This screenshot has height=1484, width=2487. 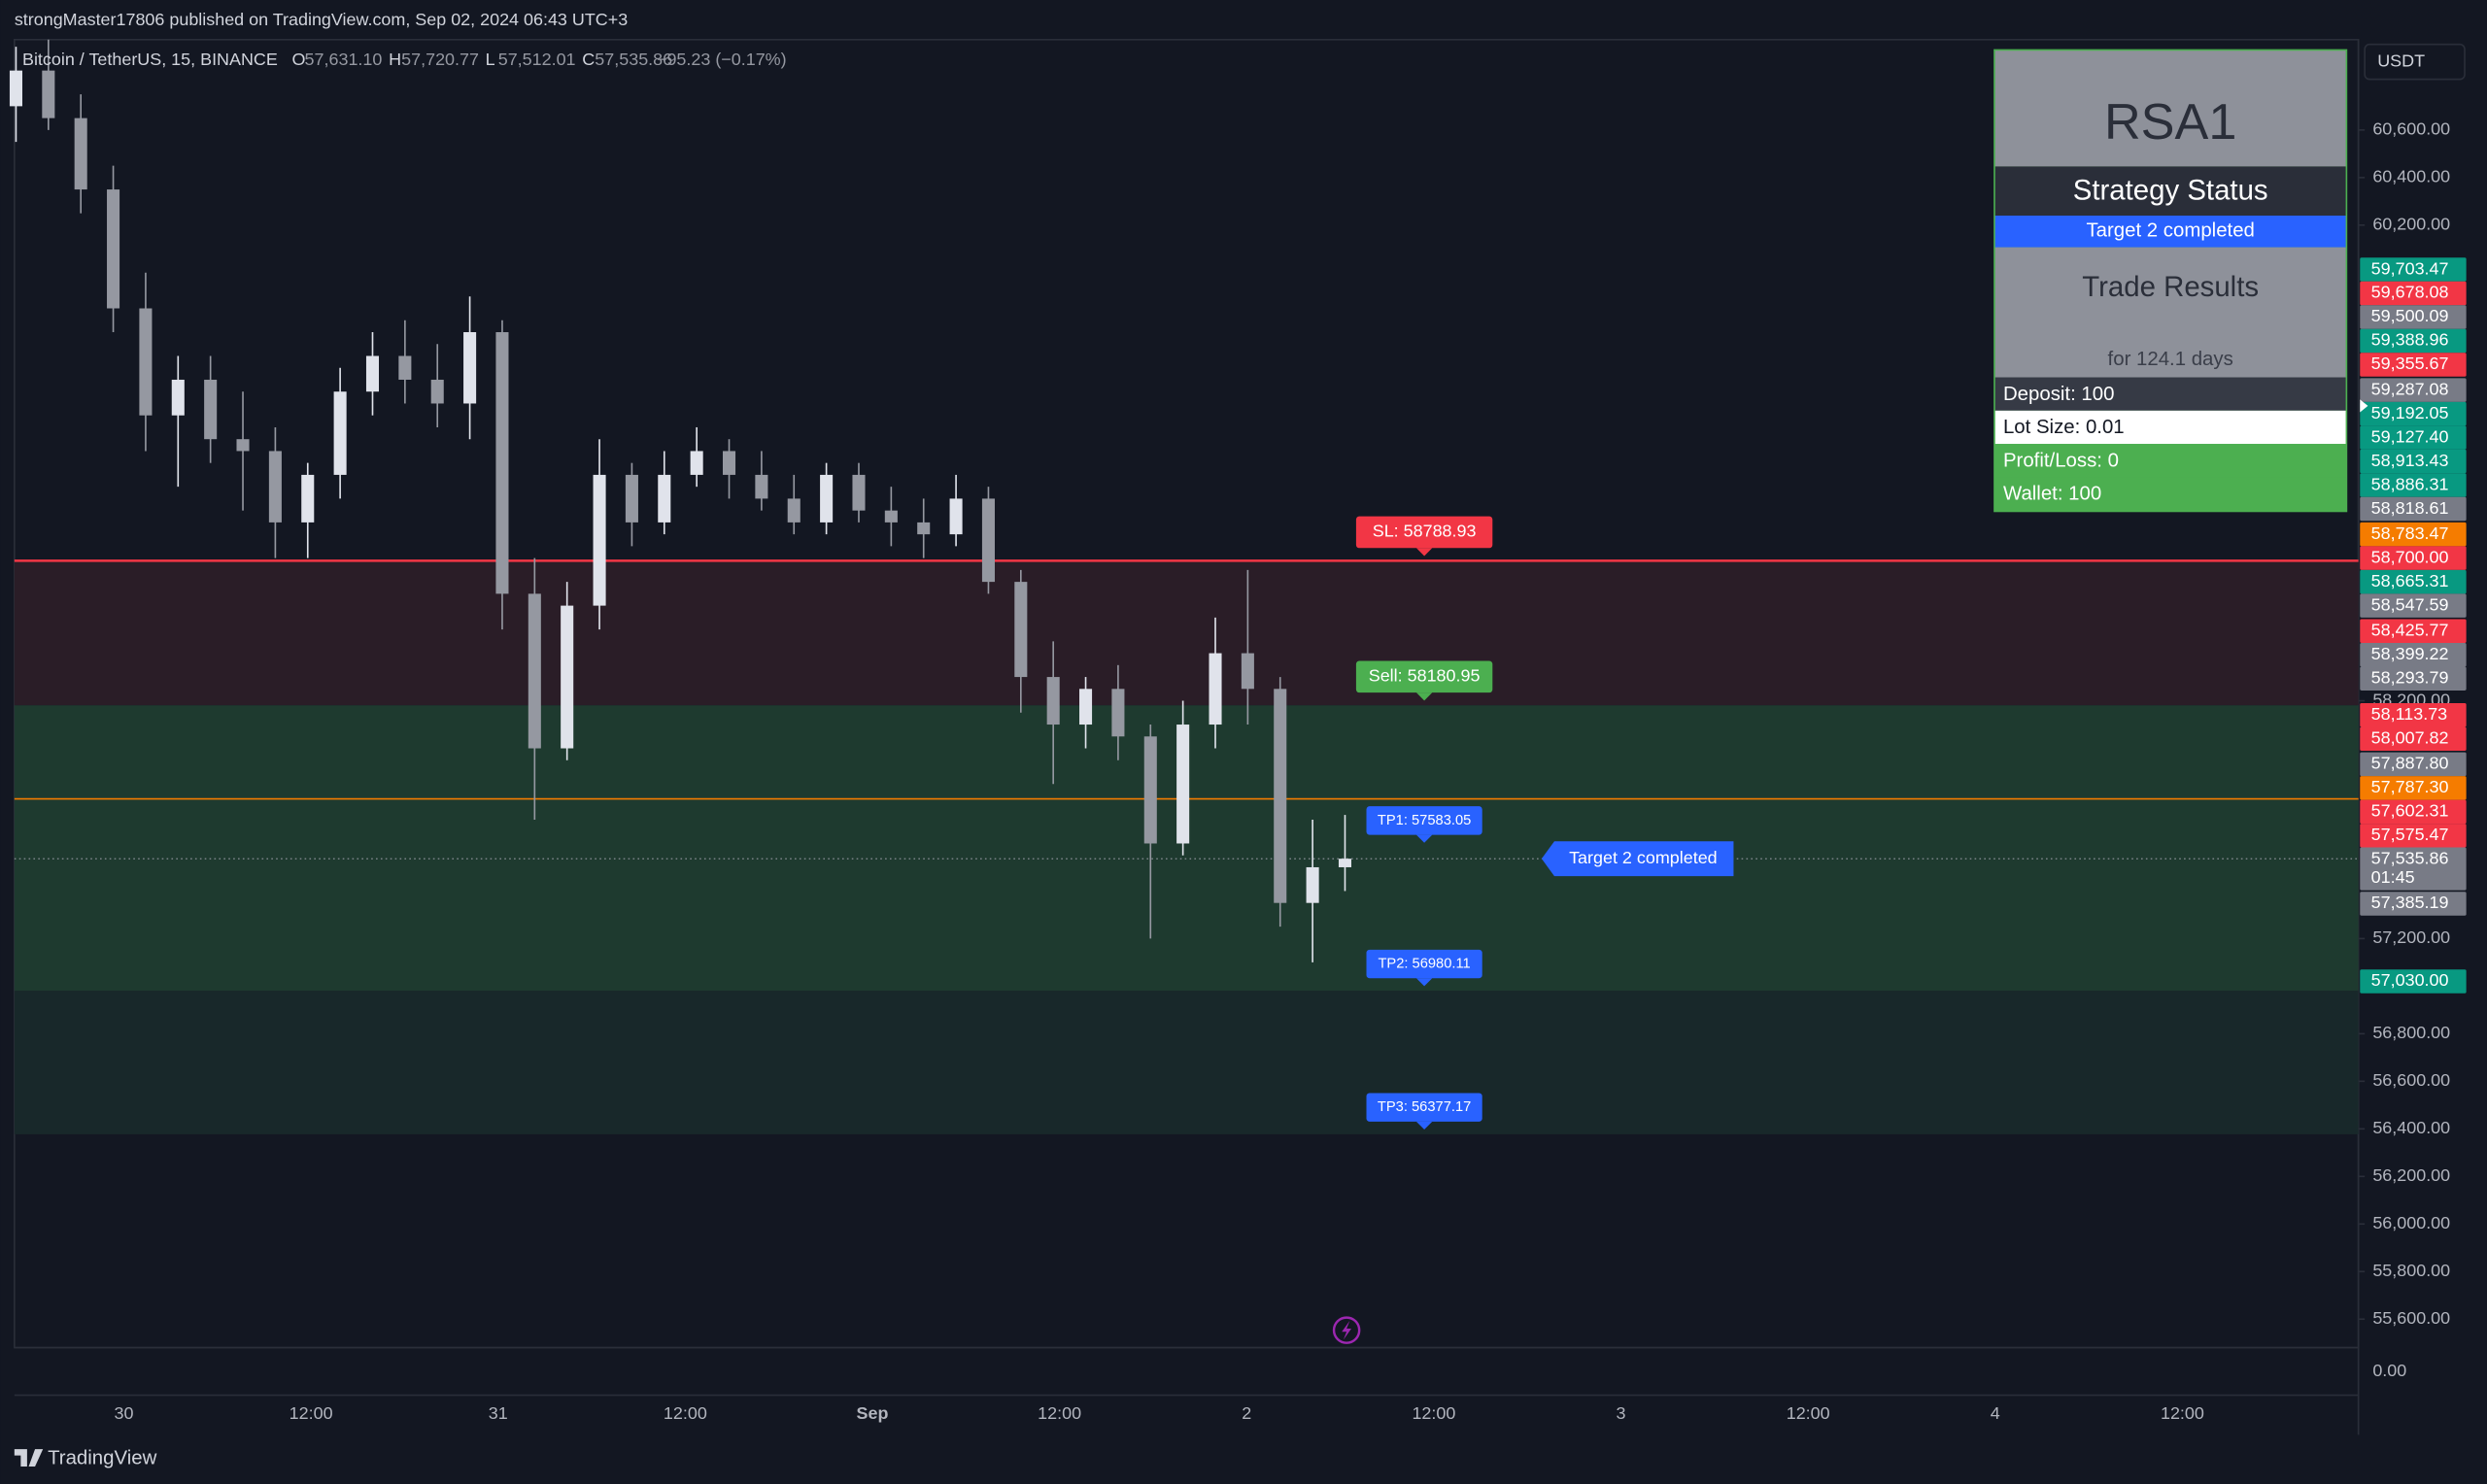 What do you see at coordinates (1346, 1330) in the screenshot?
I see `event-icon` at bounding box center [1346, 1330].